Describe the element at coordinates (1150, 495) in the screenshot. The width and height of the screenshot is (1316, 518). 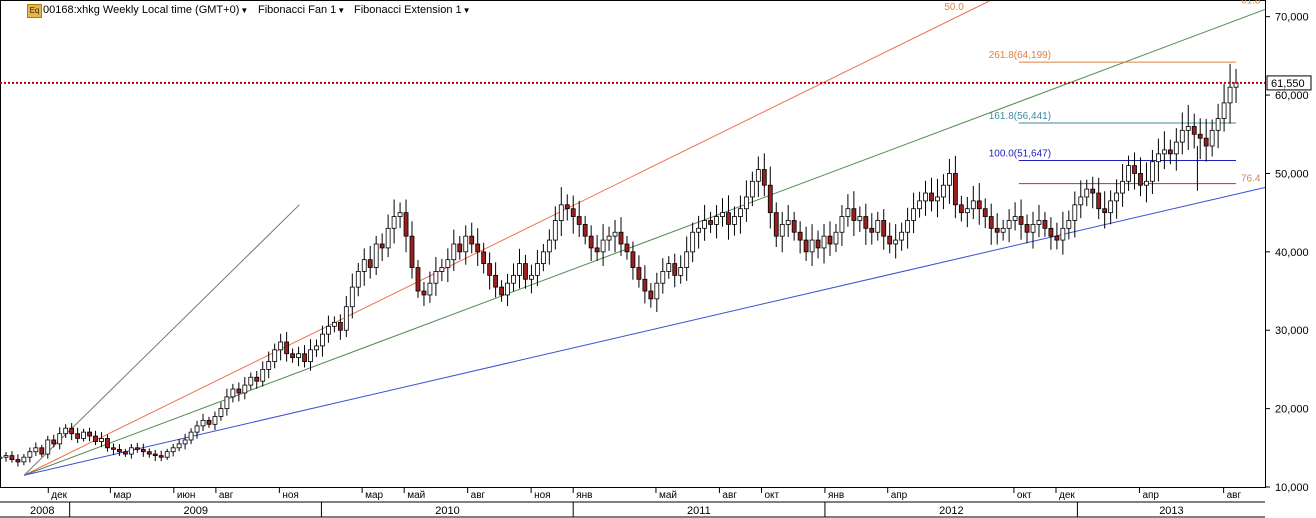
I see `x-month-label: апр` at that location.